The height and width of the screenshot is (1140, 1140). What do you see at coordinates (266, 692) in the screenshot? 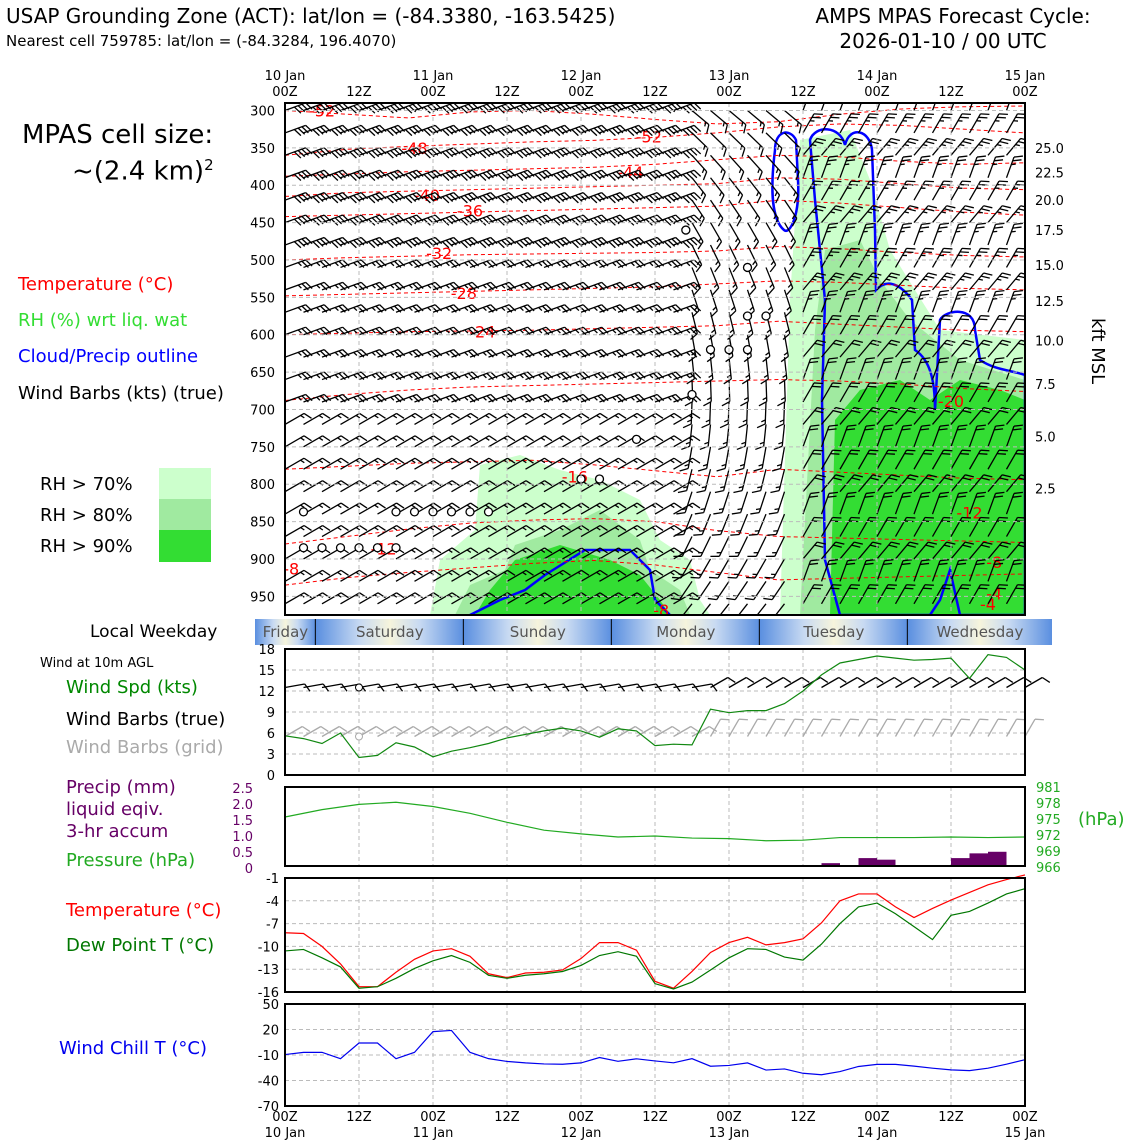
I see `wind-tick-label: 12` at bounding box center [266, 692].